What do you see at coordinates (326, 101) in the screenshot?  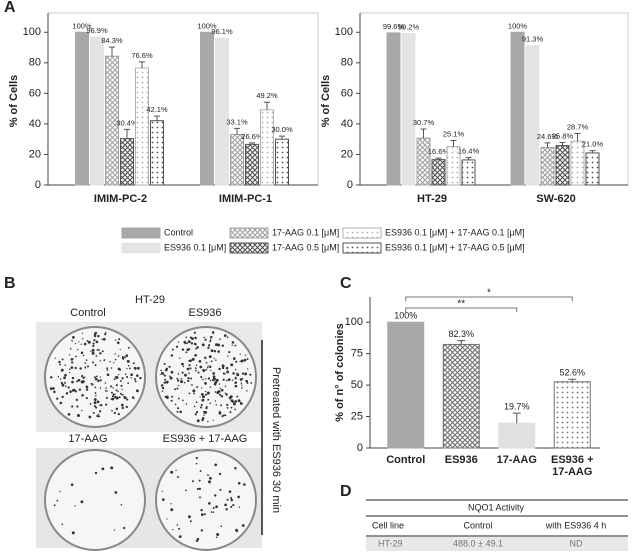 I see `y-axis-label: % of Cells` at bounding box center [326, 101].